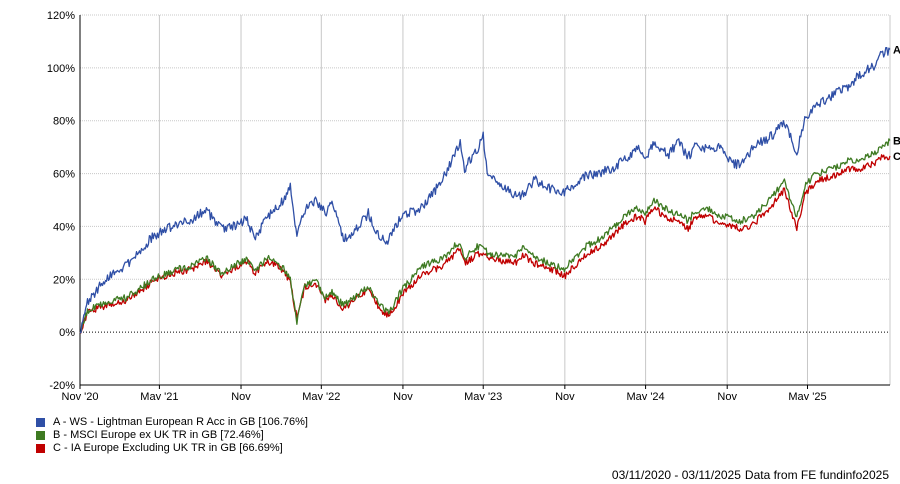  What do you see at coordinates (896, 50) in the screenshot?
I see `series-end-label-a: A` at bounding box center [896, 50].